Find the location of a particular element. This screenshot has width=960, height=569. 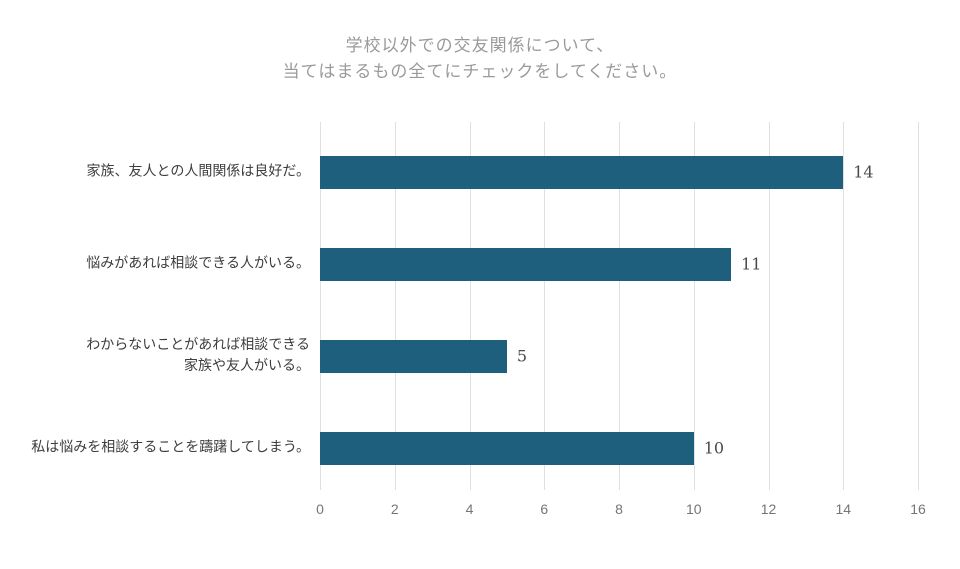

chart-title: 学校以外での交友関係について、 当てはまるもの全てにチェックをしてください。 is located at coordinates (480, 59).